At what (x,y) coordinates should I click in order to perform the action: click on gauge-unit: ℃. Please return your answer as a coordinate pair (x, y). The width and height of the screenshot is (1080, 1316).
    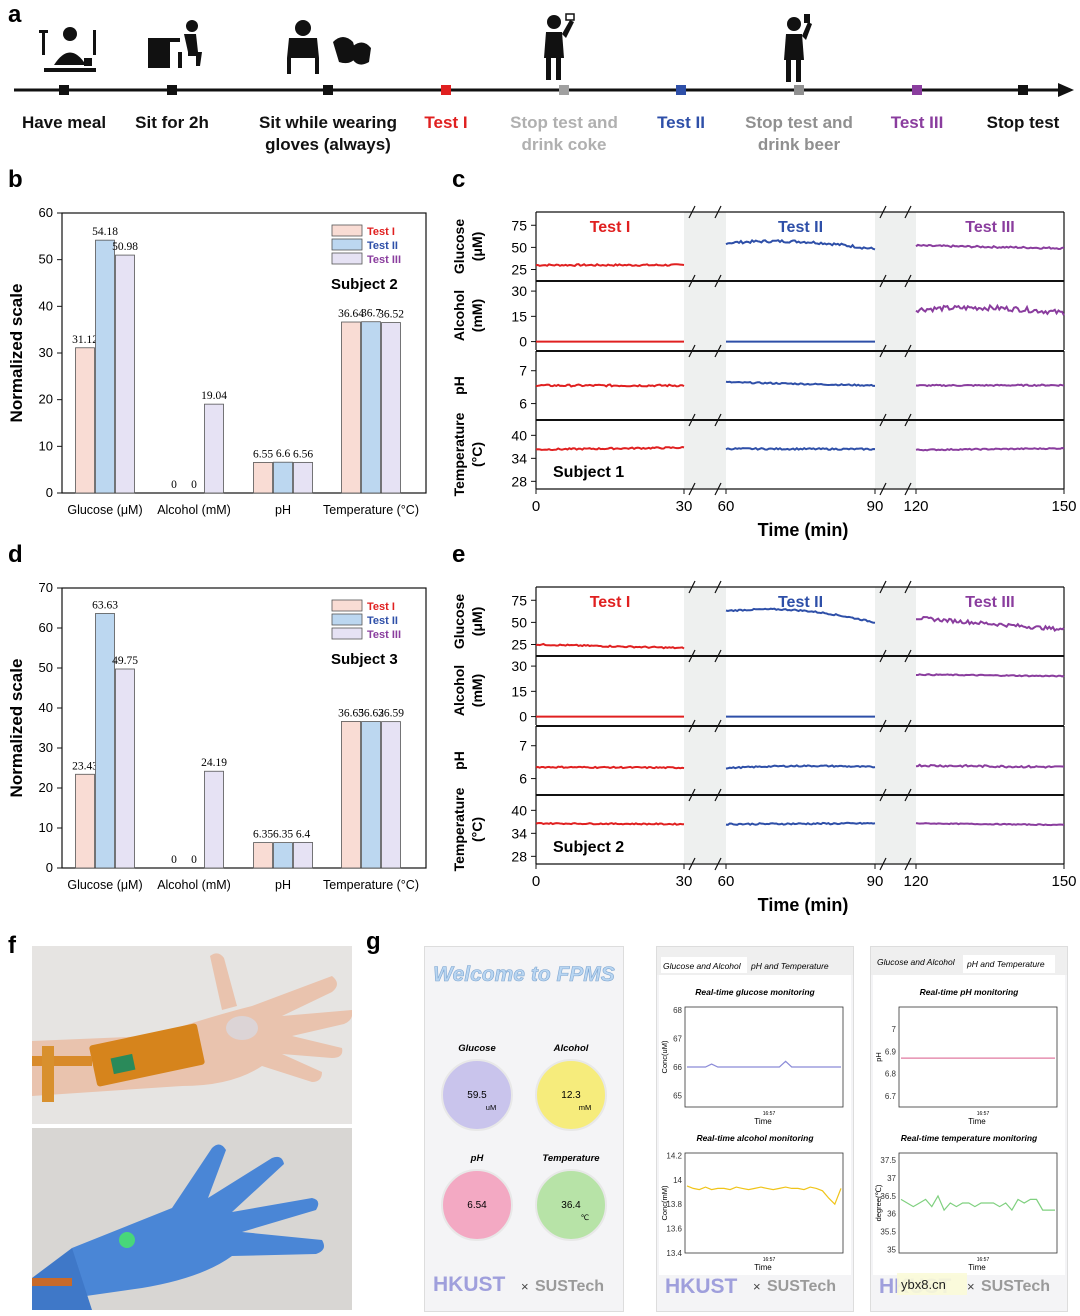
    Looking at the image, I should click on (585, 1217).